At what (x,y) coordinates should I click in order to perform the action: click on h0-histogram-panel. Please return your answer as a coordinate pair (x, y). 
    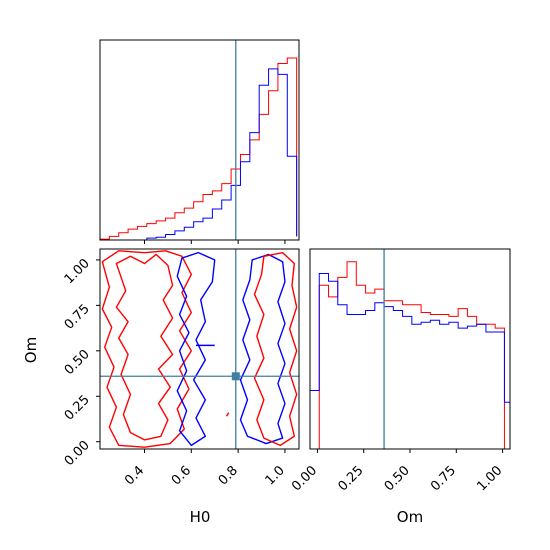
    Looking at the image, I should click on (199, 141).